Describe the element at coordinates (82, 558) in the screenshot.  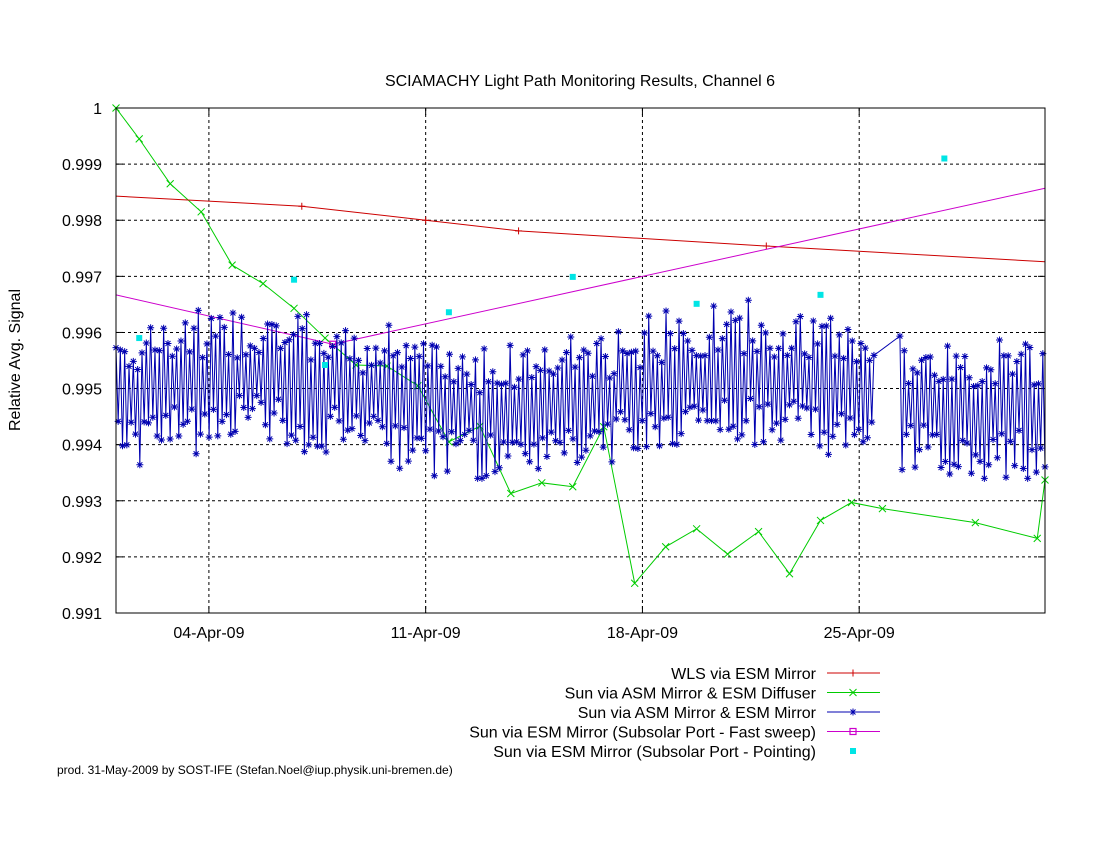
I see `y-tick-label: 0.992` at that location.